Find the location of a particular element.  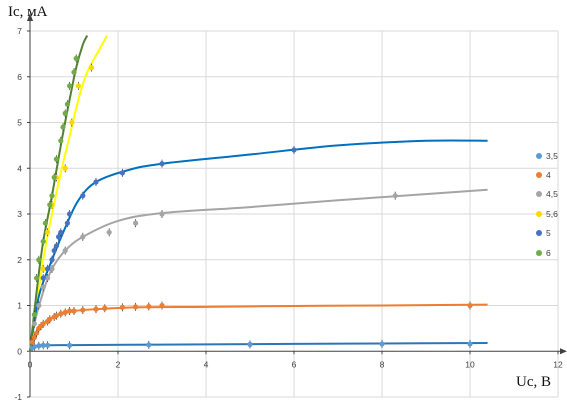

legend-item-1: 3,5 is located at coordinates (551, 155).